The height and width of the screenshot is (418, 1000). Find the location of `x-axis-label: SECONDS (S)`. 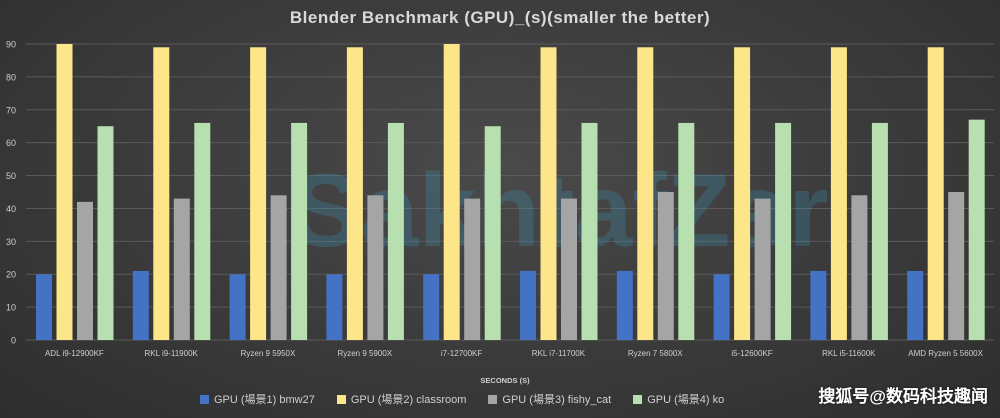

x-axis-label: SECONDS (S) is located at coordinates (505, 380).